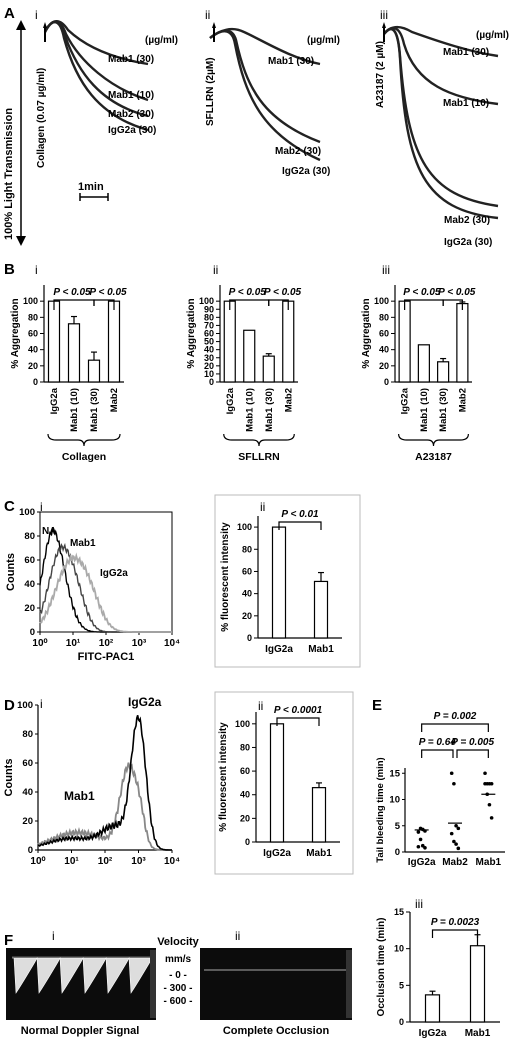 This screenshot has height=1042, width=520. Describe the element at coordinates (209, 358) in the screenshot. I see `bii-ytick-label-3: 30` at that location.